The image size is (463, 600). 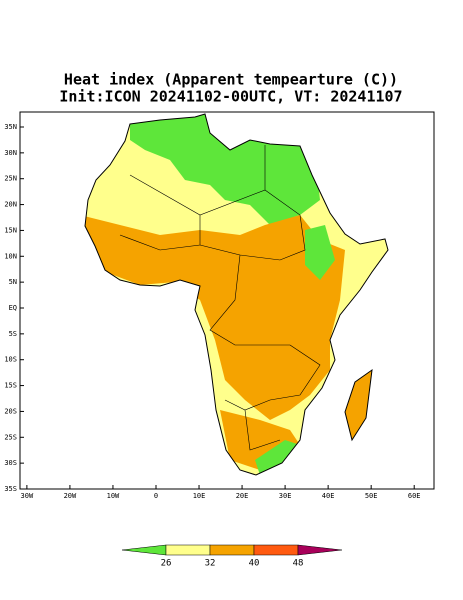 I want to click on lon-tick-label: 50E, so click(x=371, y=496).